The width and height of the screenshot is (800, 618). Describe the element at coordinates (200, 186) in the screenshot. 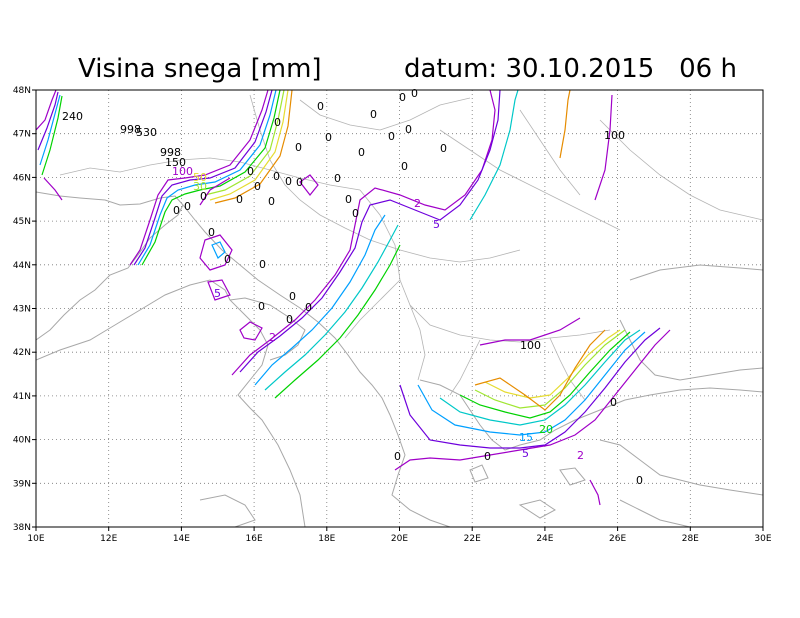

I see `contour-label: 30` at that location.